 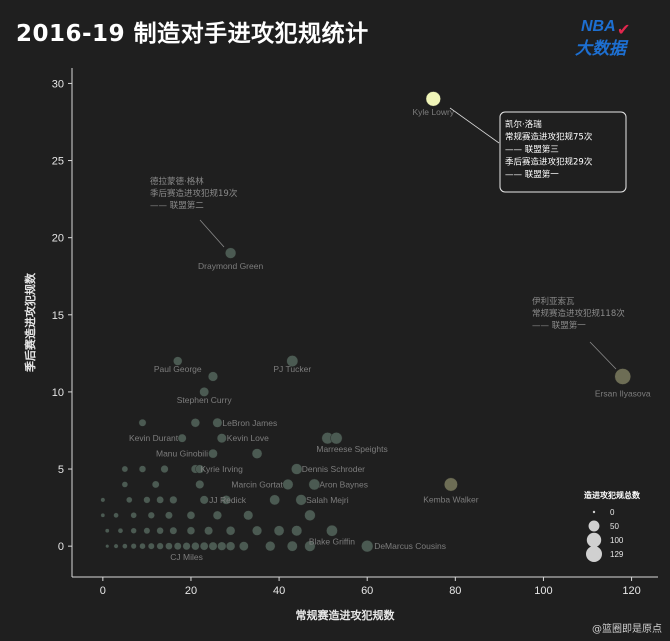 What do you see at coordinates (598, 26) in the screenshot?
I see `logo-nba-text: NBA` at bounding box center [598, 26].